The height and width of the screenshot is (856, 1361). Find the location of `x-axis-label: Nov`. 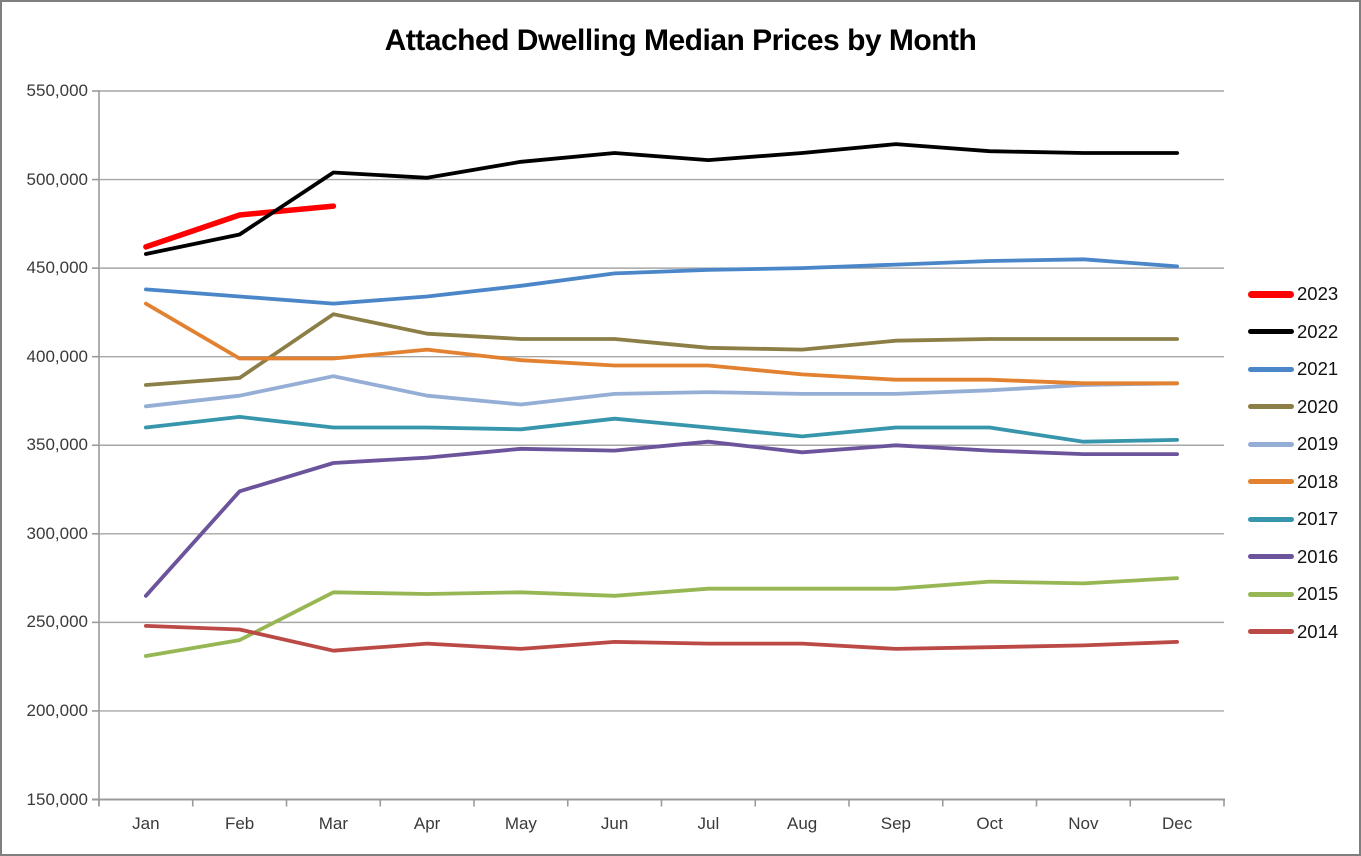

x-axis-label: Nov is located at coordinates (1083, 823).